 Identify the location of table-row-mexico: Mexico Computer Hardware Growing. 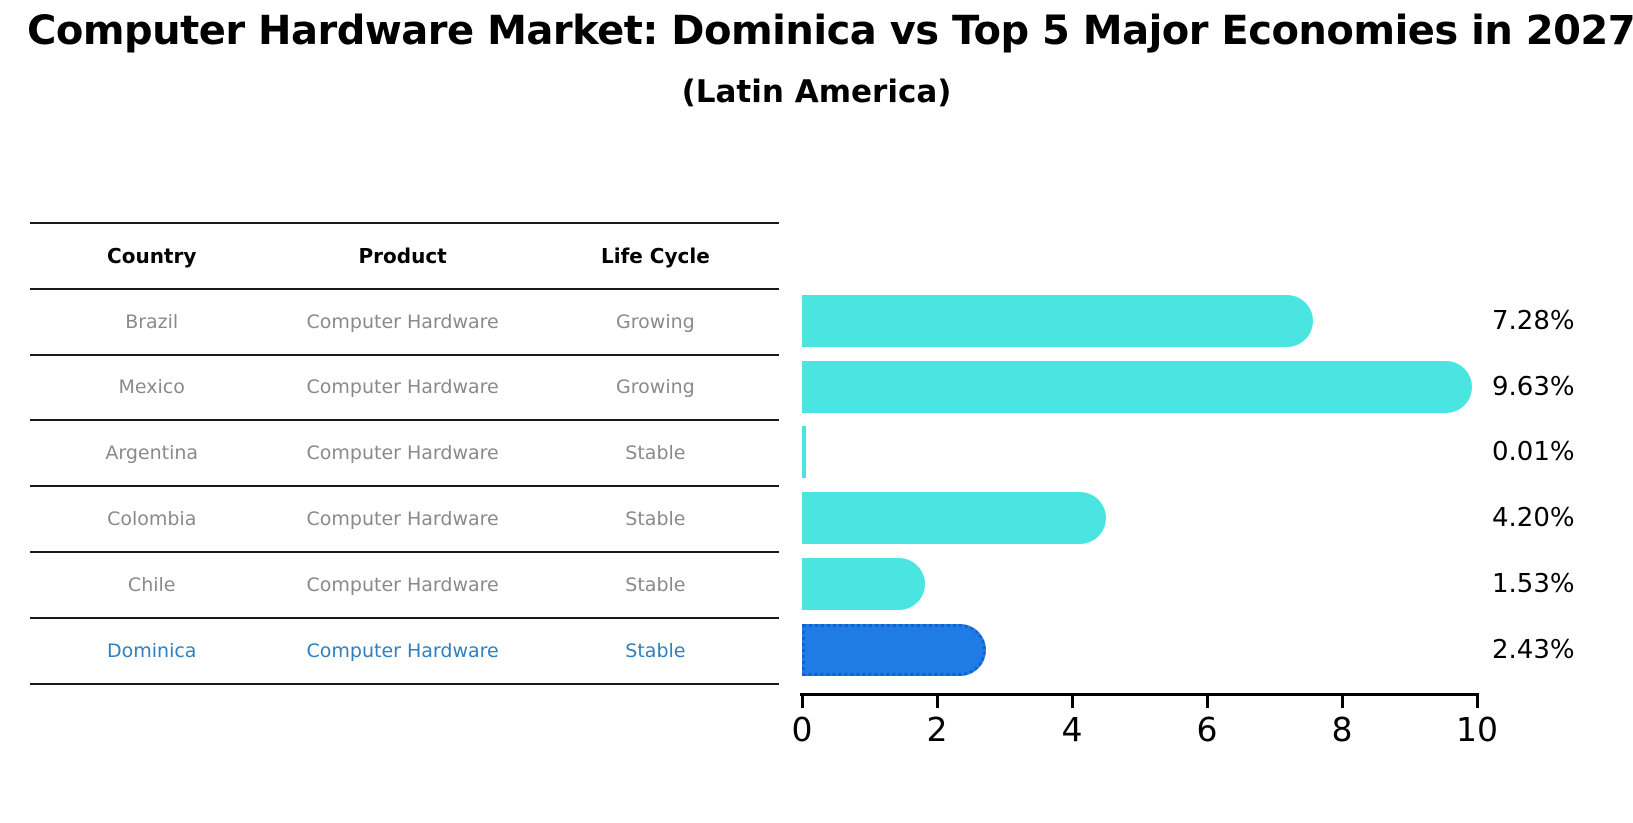
(404, 389).